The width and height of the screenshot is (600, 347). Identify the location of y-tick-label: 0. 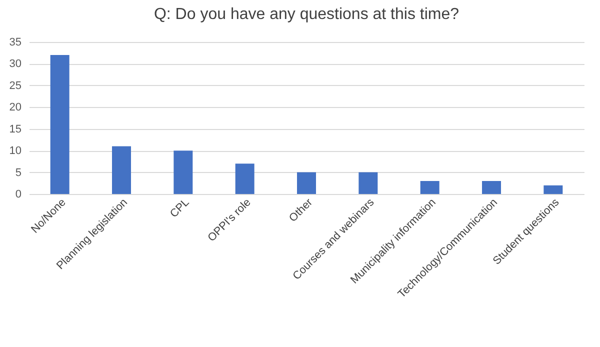
(18, 194).